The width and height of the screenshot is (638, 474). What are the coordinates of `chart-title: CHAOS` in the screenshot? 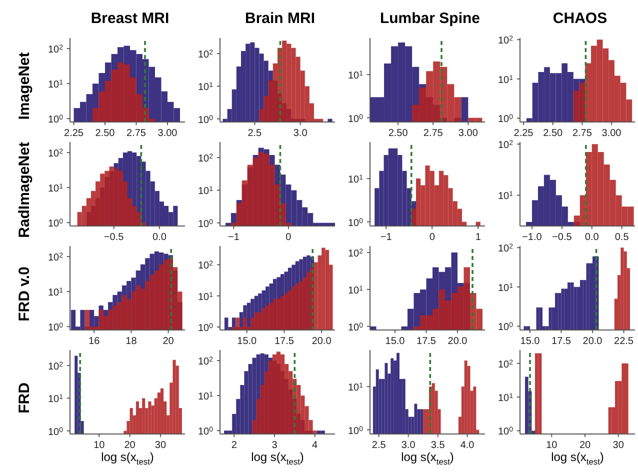 It's located at (580, 18).